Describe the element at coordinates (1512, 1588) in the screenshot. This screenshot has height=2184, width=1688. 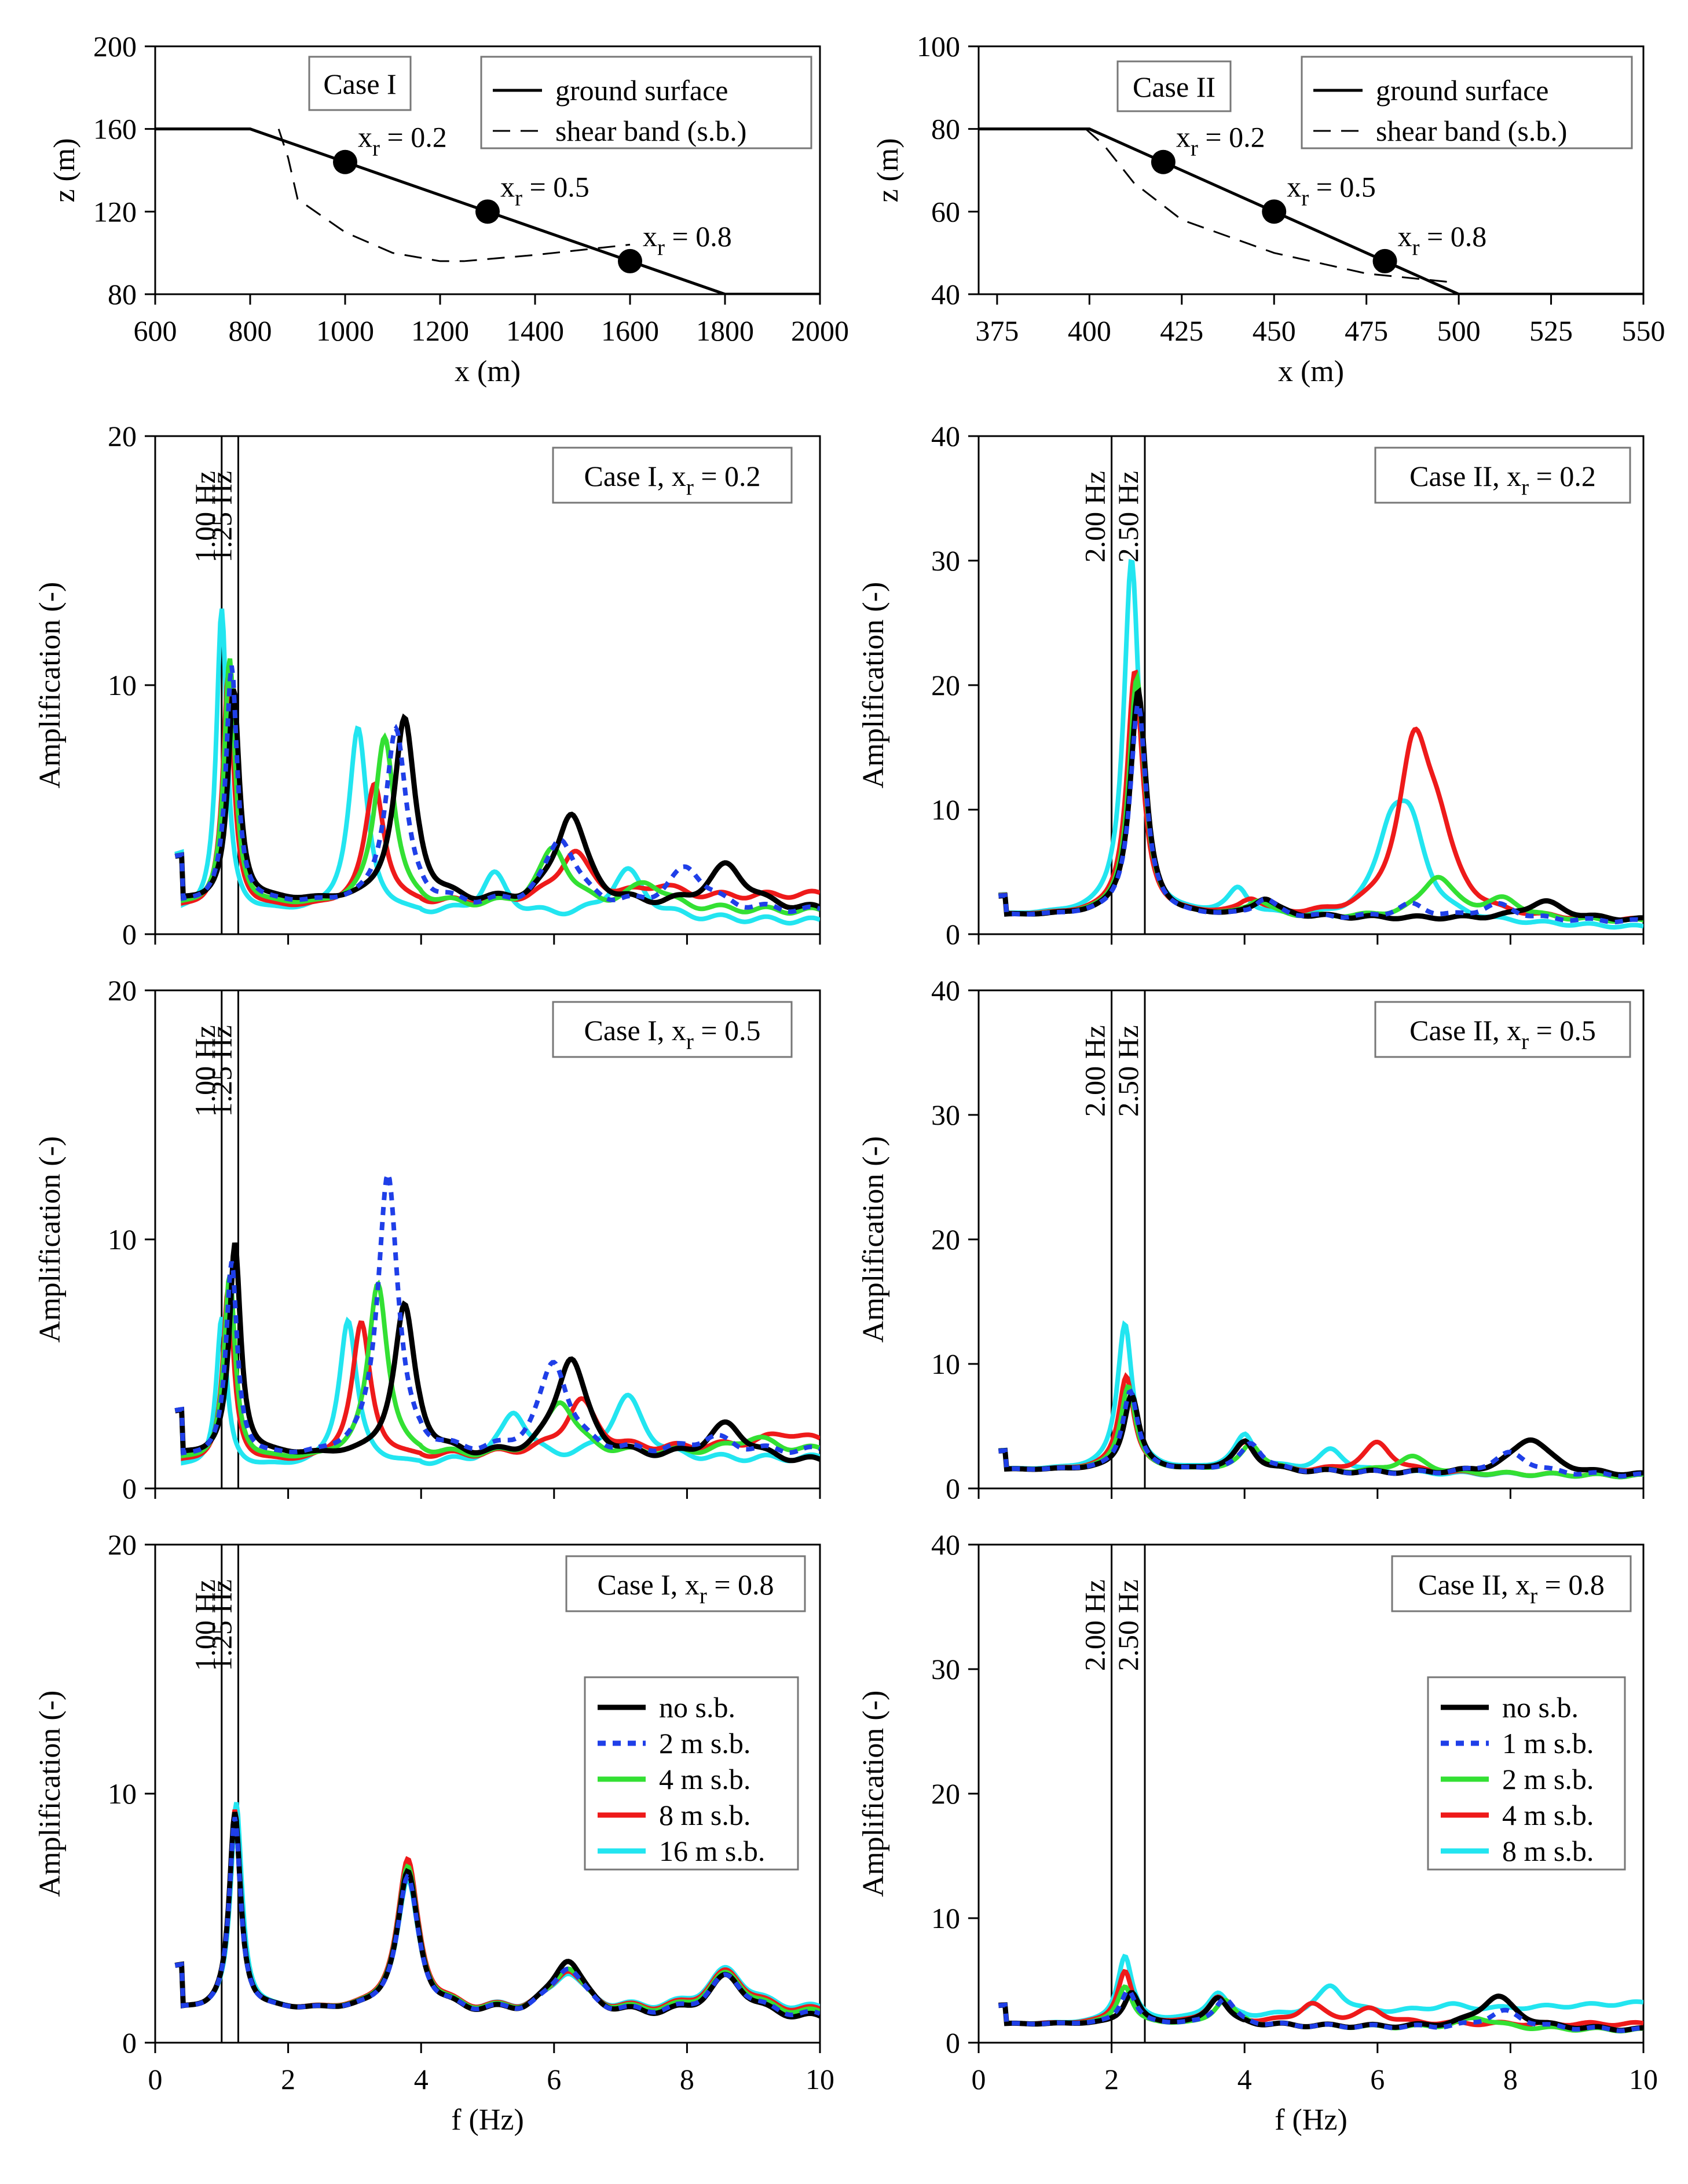
I see `panel-label: Case II, xr = 0.8` at that location.